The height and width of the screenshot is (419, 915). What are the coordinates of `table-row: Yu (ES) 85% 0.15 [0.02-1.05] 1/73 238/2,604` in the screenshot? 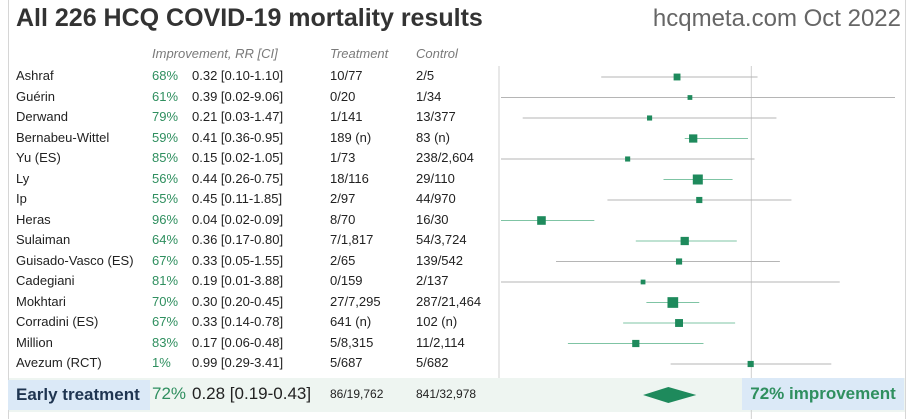 It's located at (250, 160).